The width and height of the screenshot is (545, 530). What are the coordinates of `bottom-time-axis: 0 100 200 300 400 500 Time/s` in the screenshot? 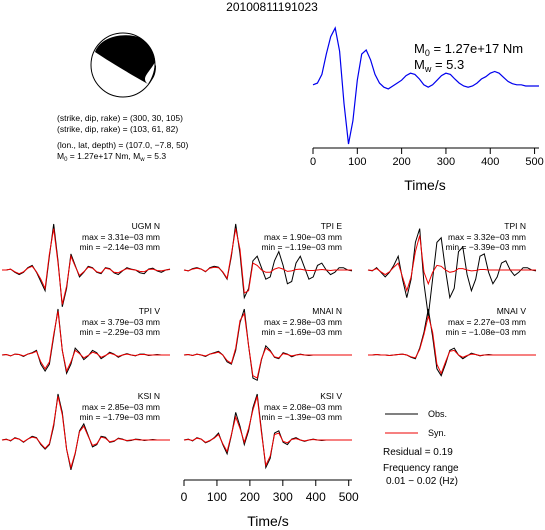 It's located at (270, 504).